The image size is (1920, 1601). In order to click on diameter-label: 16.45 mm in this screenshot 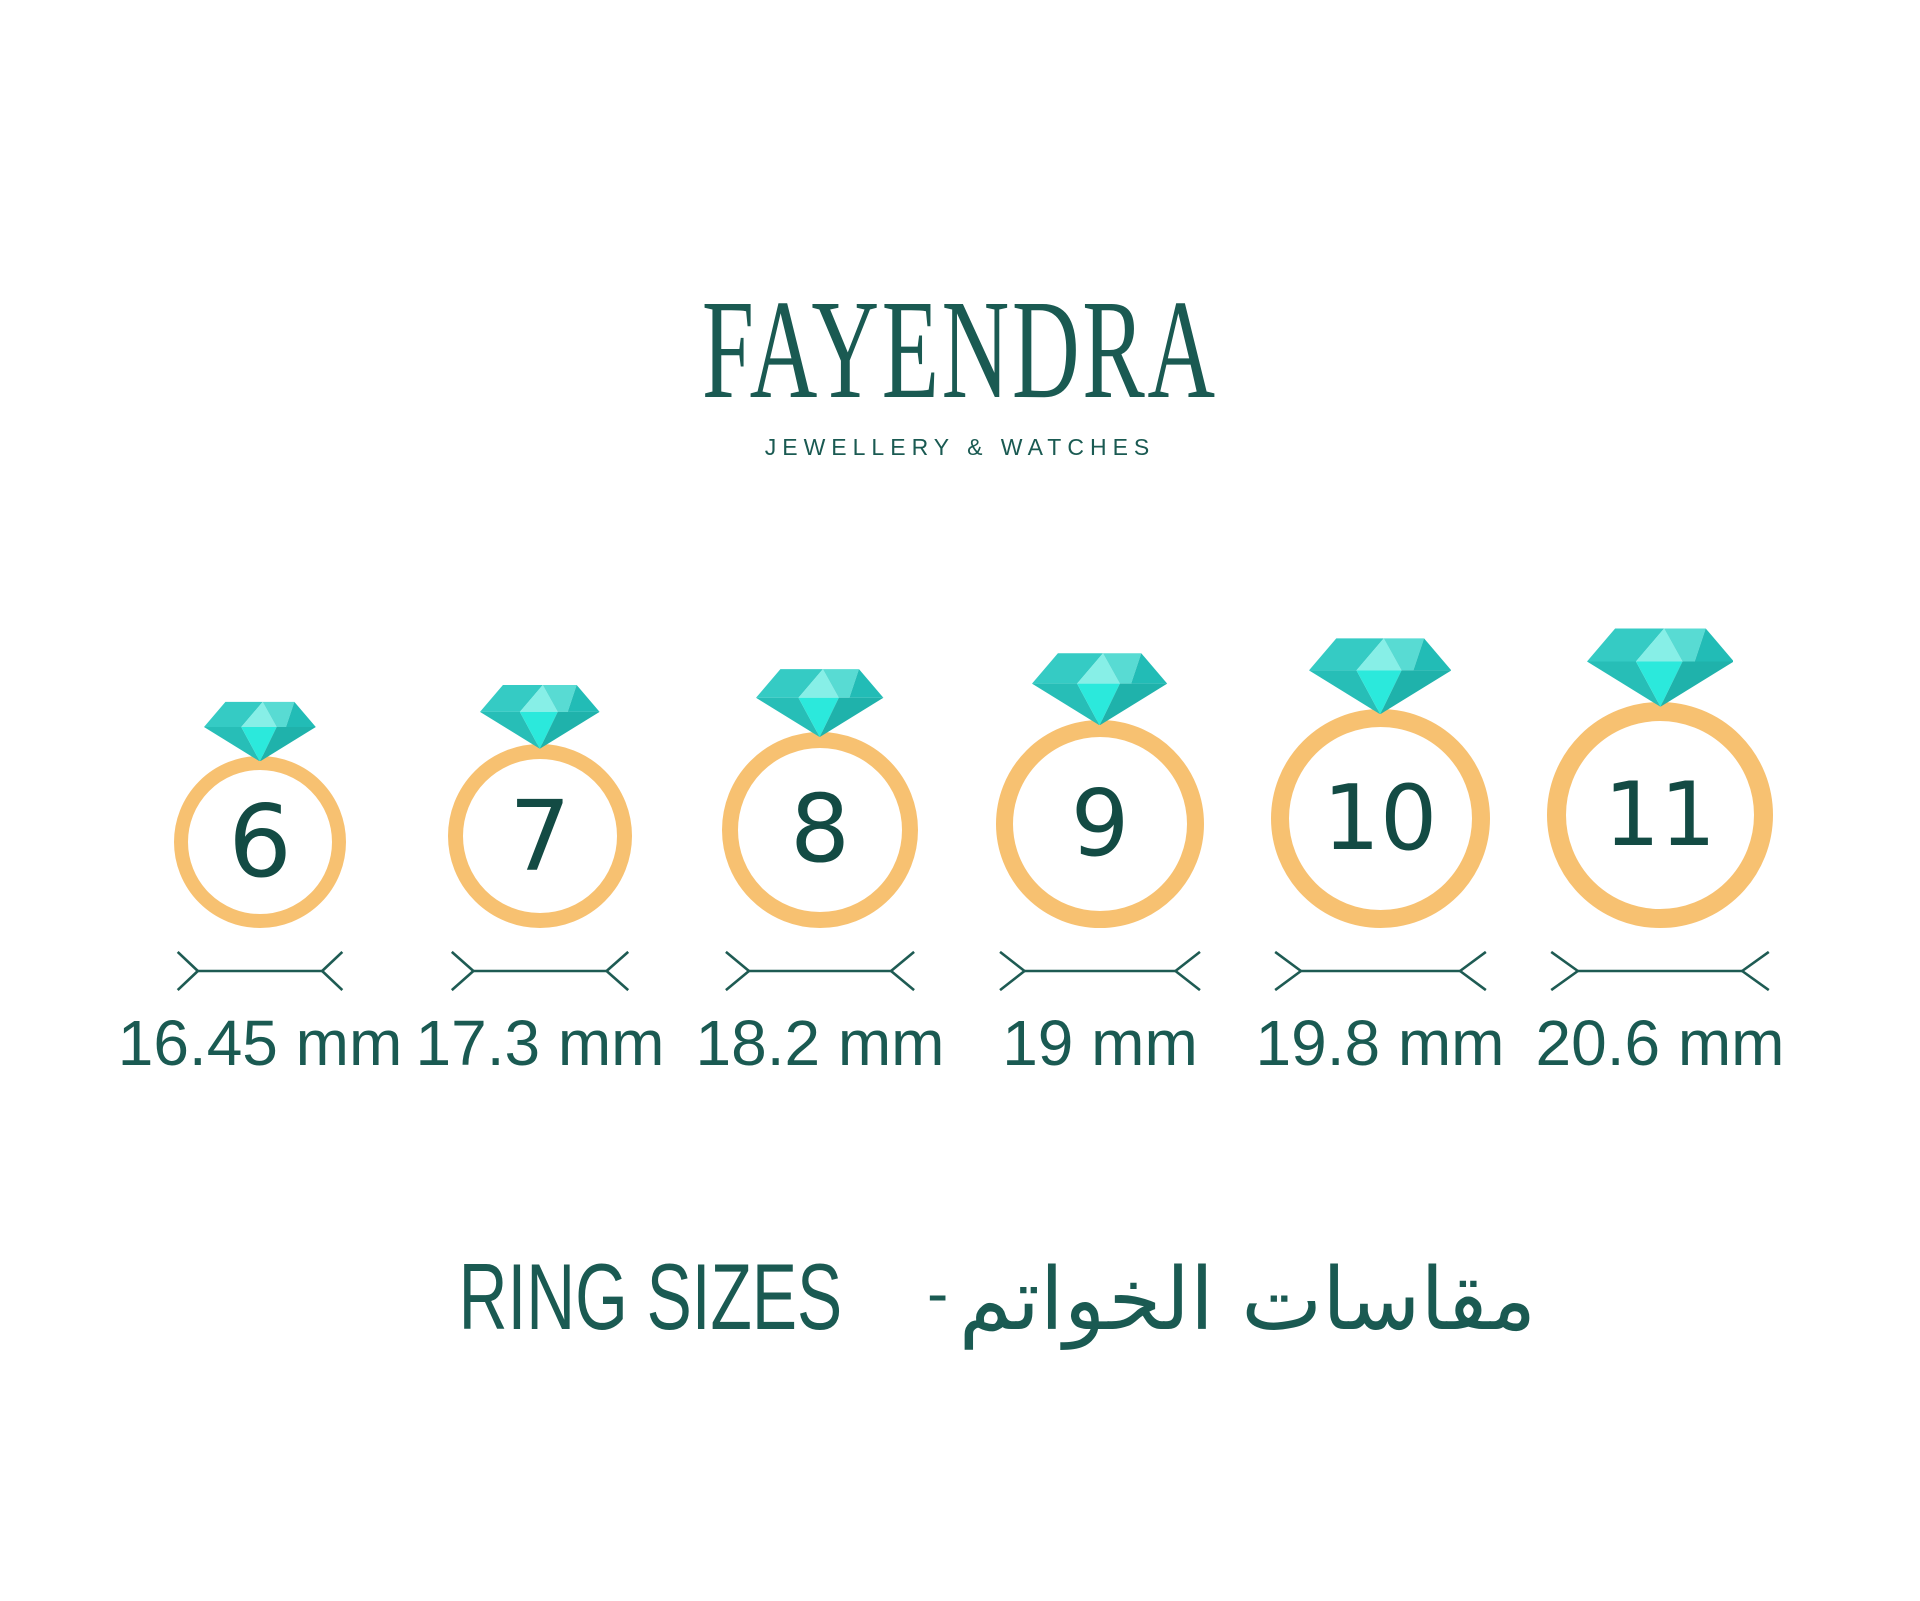, I will do `click(260, 1043)`.